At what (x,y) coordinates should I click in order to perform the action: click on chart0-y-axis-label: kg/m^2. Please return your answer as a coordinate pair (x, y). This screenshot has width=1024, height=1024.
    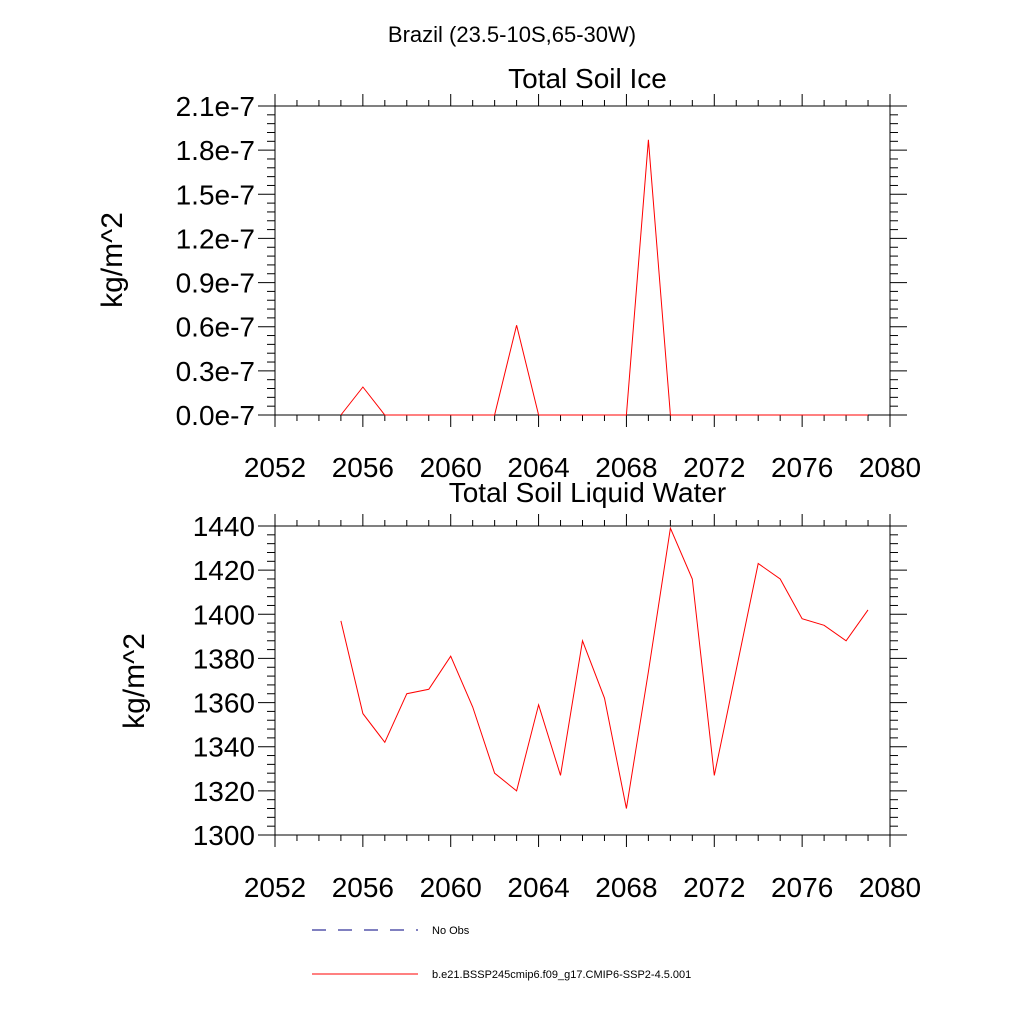
    Looking at the image, I should click on (112, 260).